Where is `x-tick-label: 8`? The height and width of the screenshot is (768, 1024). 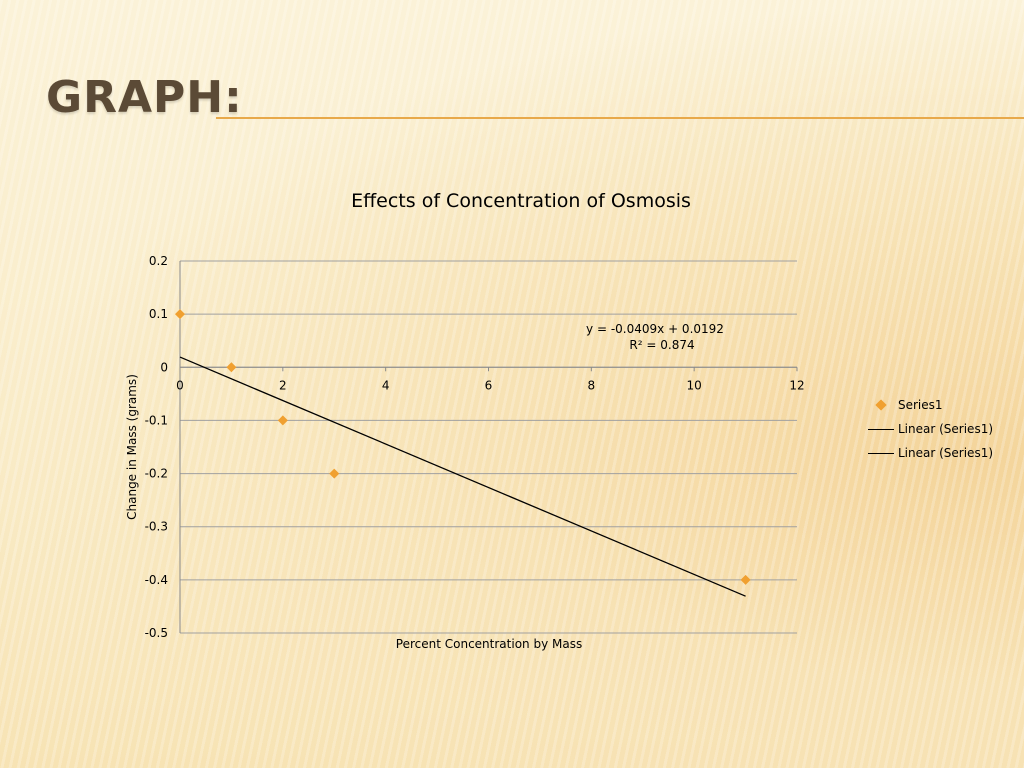 x-tick-label: 8 is located at coordinates (592, 385).